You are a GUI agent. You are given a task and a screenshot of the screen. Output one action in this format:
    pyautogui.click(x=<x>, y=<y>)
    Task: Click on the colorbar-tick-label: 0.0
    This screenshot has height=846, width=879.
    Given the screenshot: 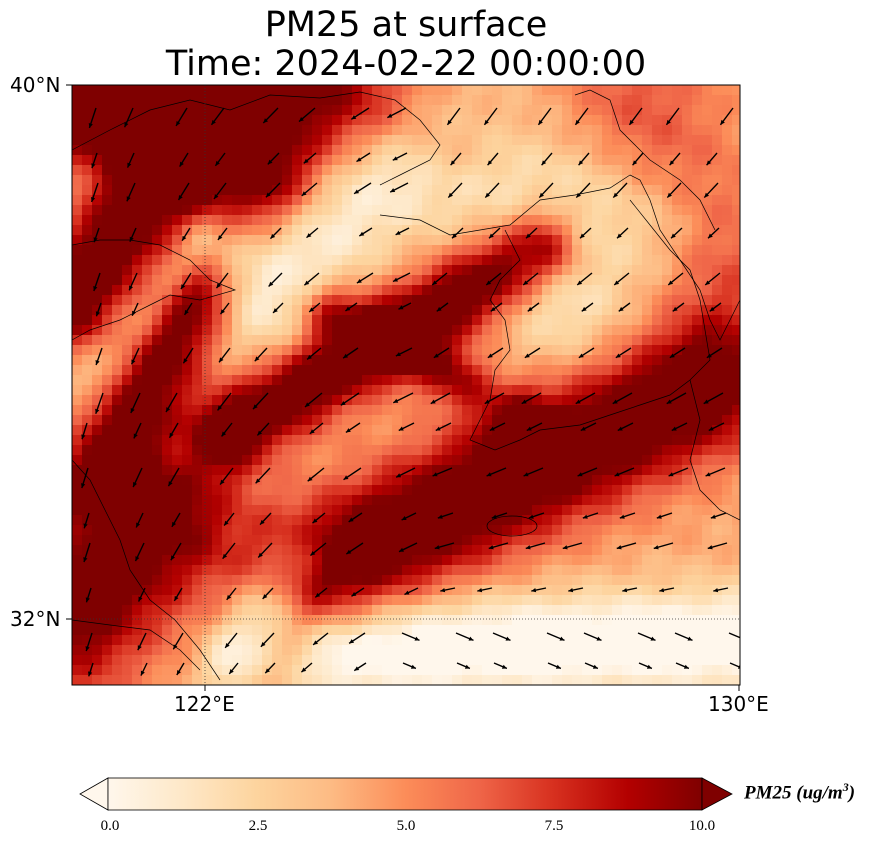 What is the action you would take?
    pyautogui.click(x=110, y=826)
    